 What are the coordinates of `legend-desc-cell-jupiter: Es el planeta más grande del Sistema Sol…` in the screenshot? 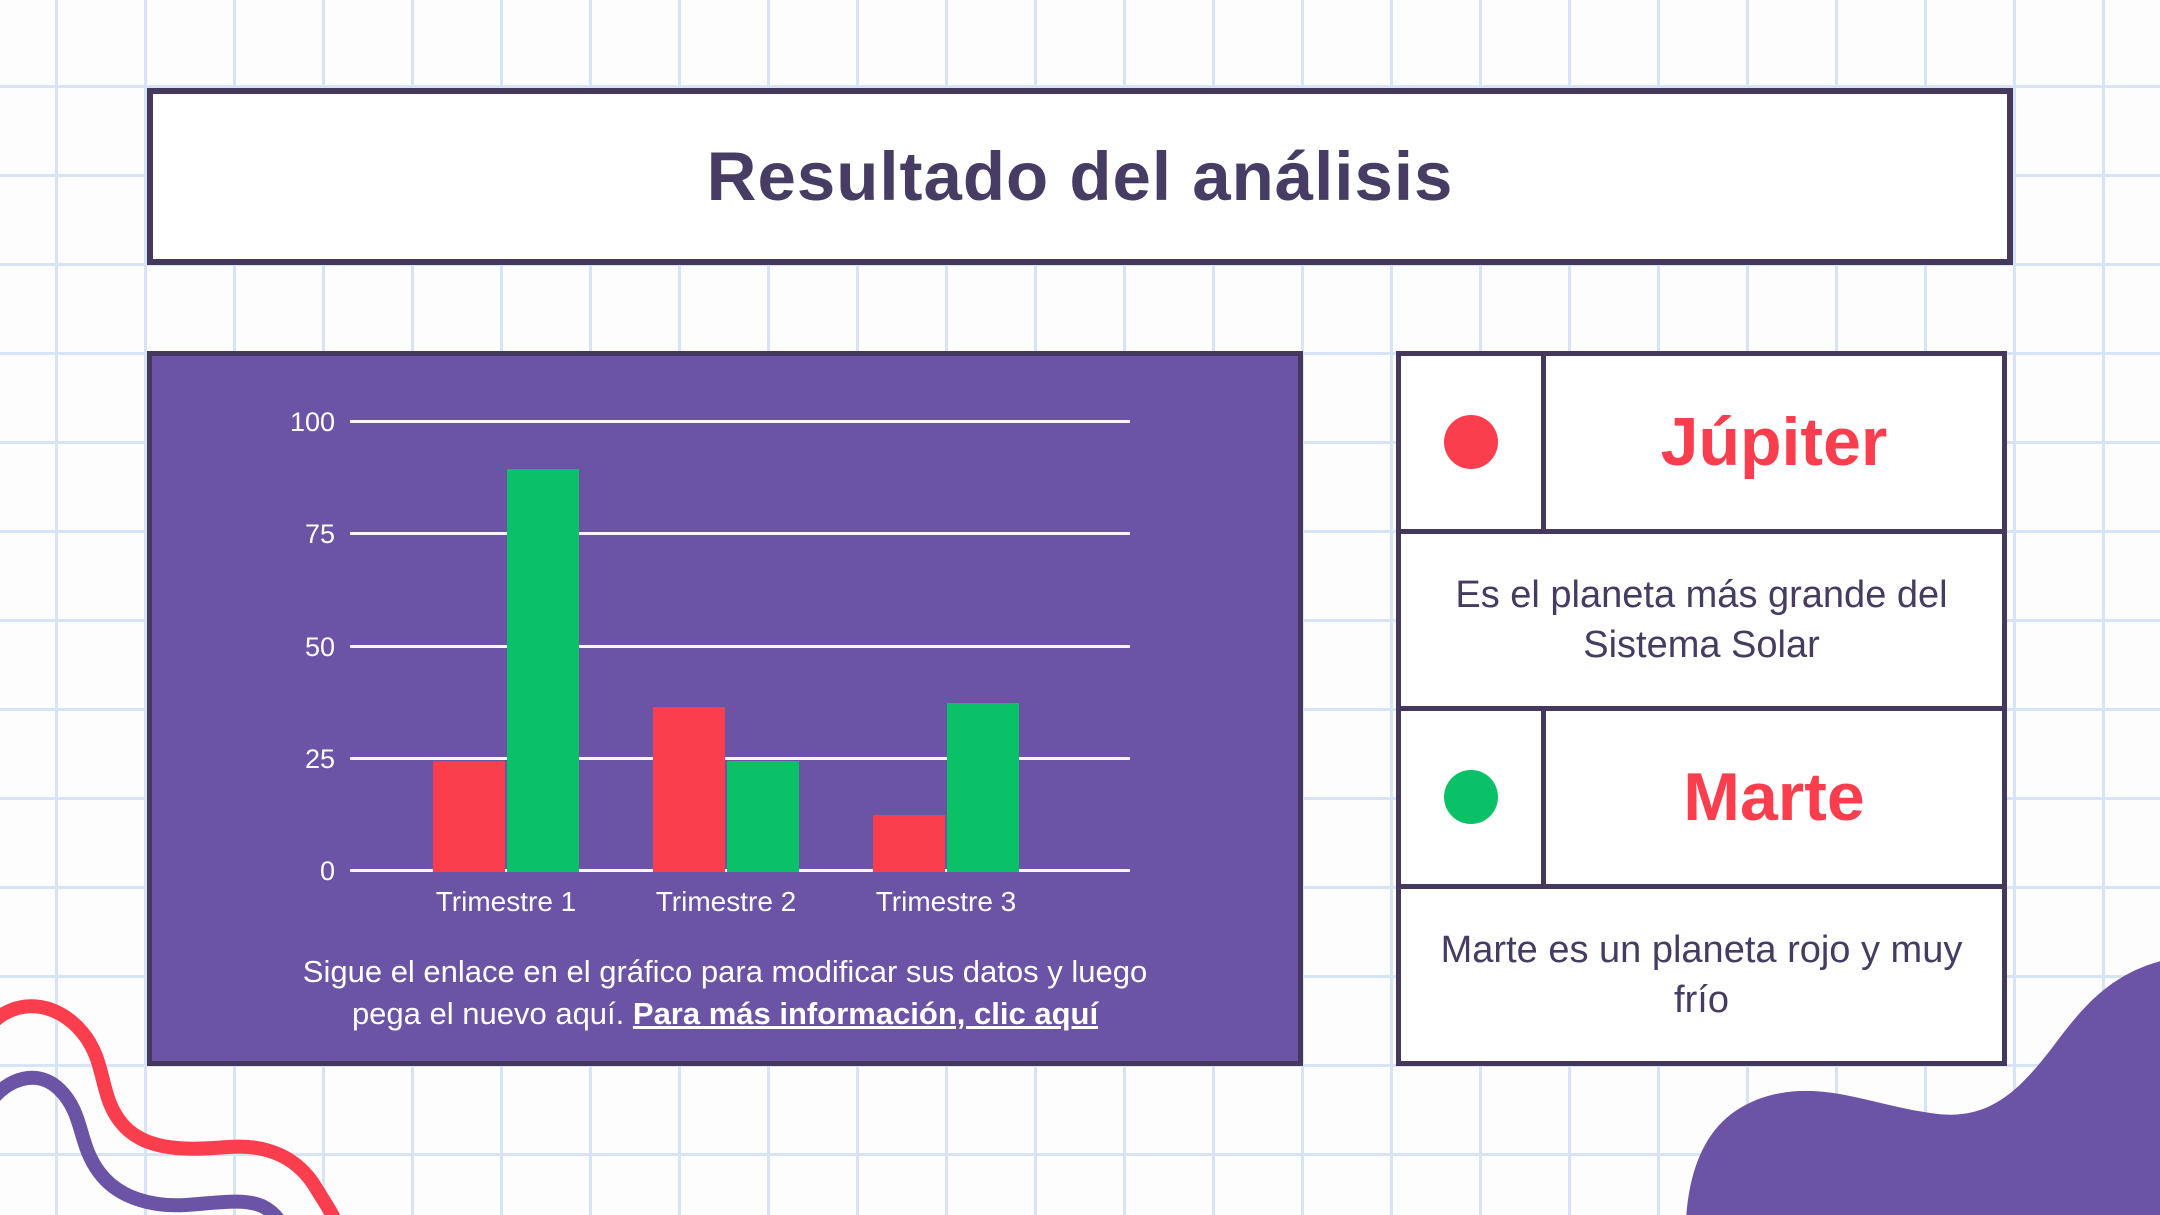 It's located at (1701, 619).